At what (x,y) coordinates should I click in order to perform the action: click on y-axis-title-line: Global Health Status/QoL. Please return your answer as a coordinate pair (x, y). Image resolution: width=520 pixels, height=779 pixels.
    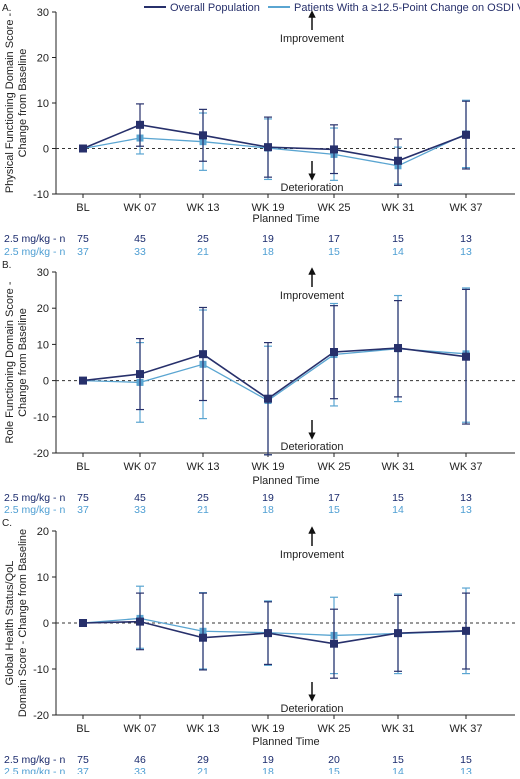
    Looking at the image, I should click on (10, 623).